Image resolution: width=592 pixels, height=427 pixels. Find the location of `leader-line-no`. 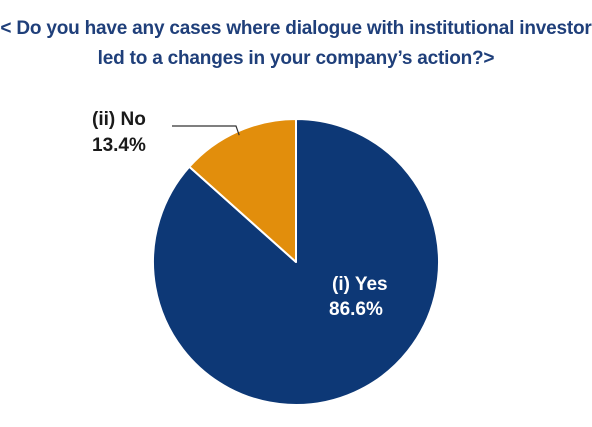

leader-line-no is located at coordinates (206, 130).